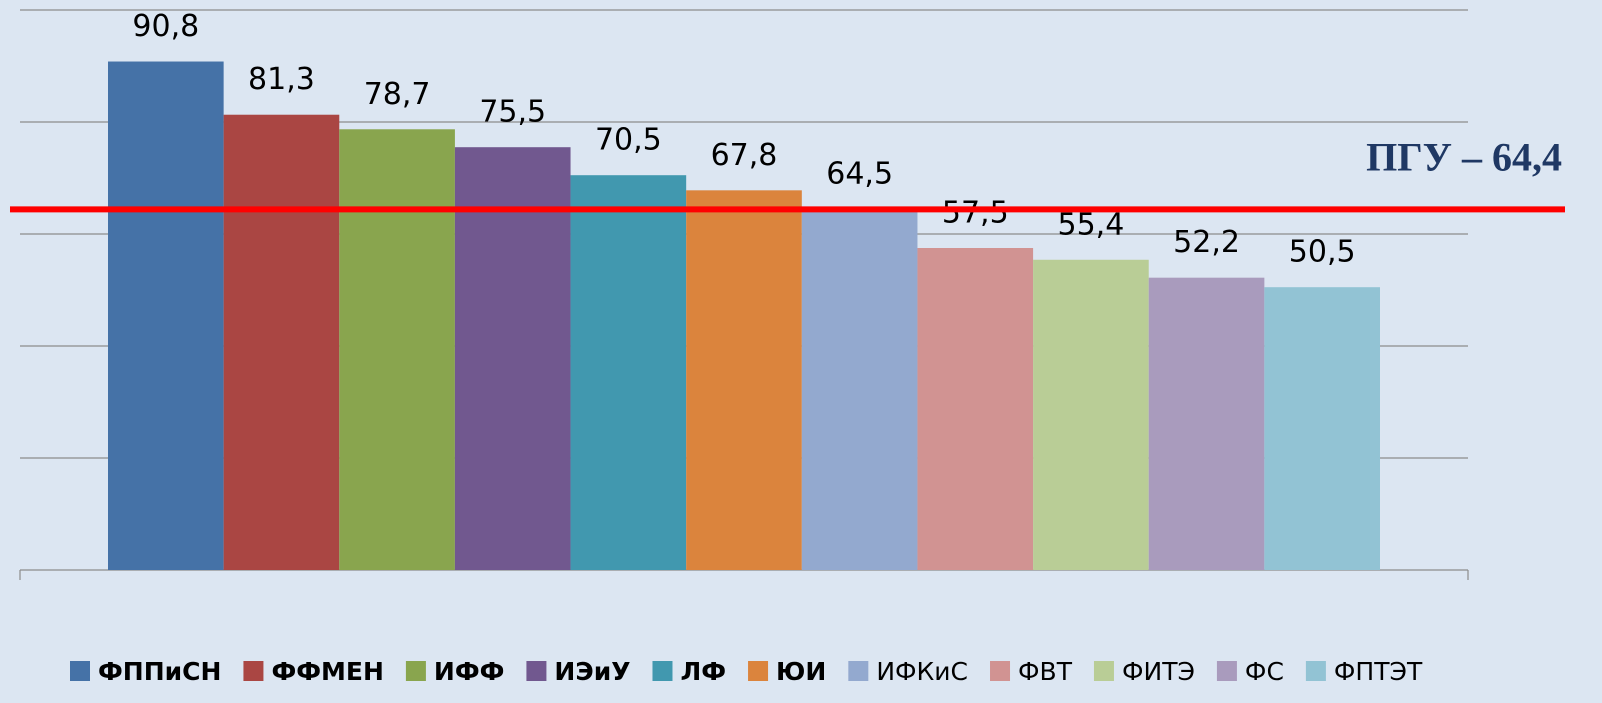 This screenshot has width=1602, height=703. I want to click on legend-label: ФФМЕН, so click(327, 671).